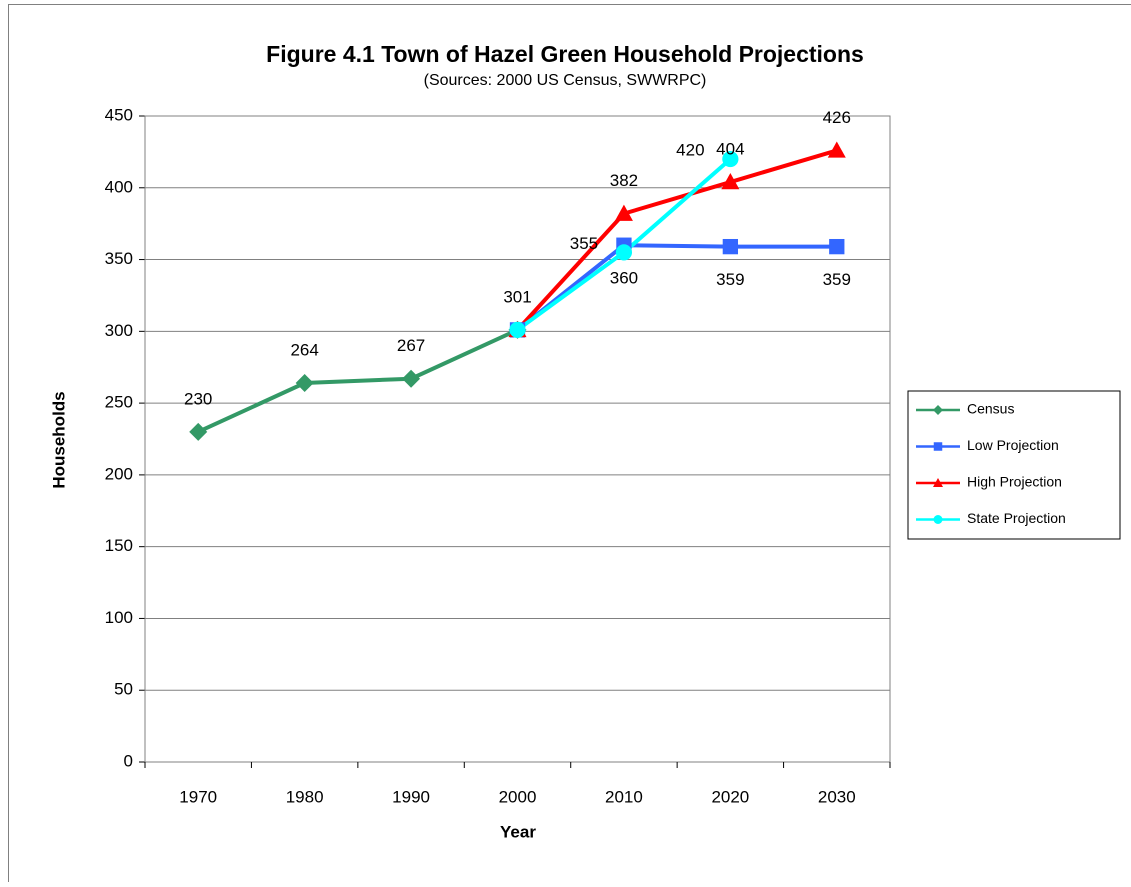 The width and height of the screenshot is (1131, 887). Describe the element at coordinates (411, 796) in the screenshot. I see `x-tick-label: 1990` at that location.